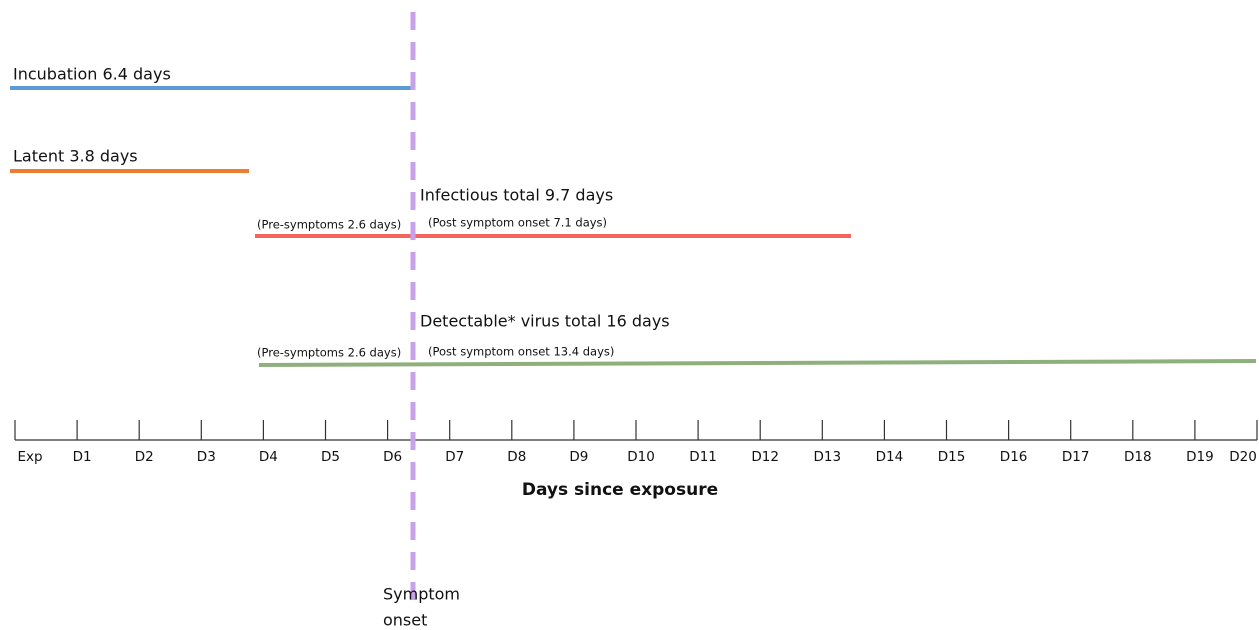 Image resolution: width=1259 pixels, height=630 pixels. I want to click on tick-label: D9, so click(578, 457).